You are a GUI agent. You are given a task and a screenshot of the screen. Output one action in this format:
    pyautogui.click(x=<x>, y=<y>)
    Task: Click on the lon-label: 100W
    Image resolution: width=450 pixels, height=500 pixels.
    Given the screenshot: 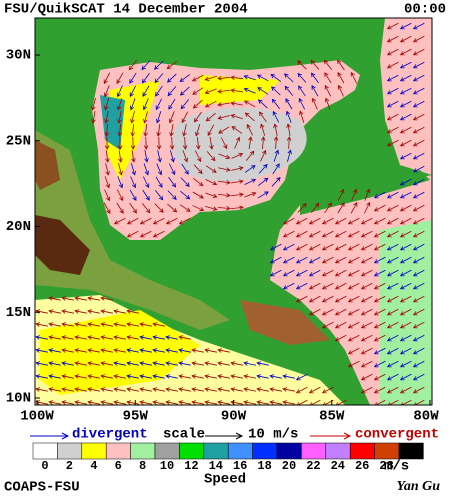 What is the action you would take?
    pyautogui.click(x=37, y=417)
    